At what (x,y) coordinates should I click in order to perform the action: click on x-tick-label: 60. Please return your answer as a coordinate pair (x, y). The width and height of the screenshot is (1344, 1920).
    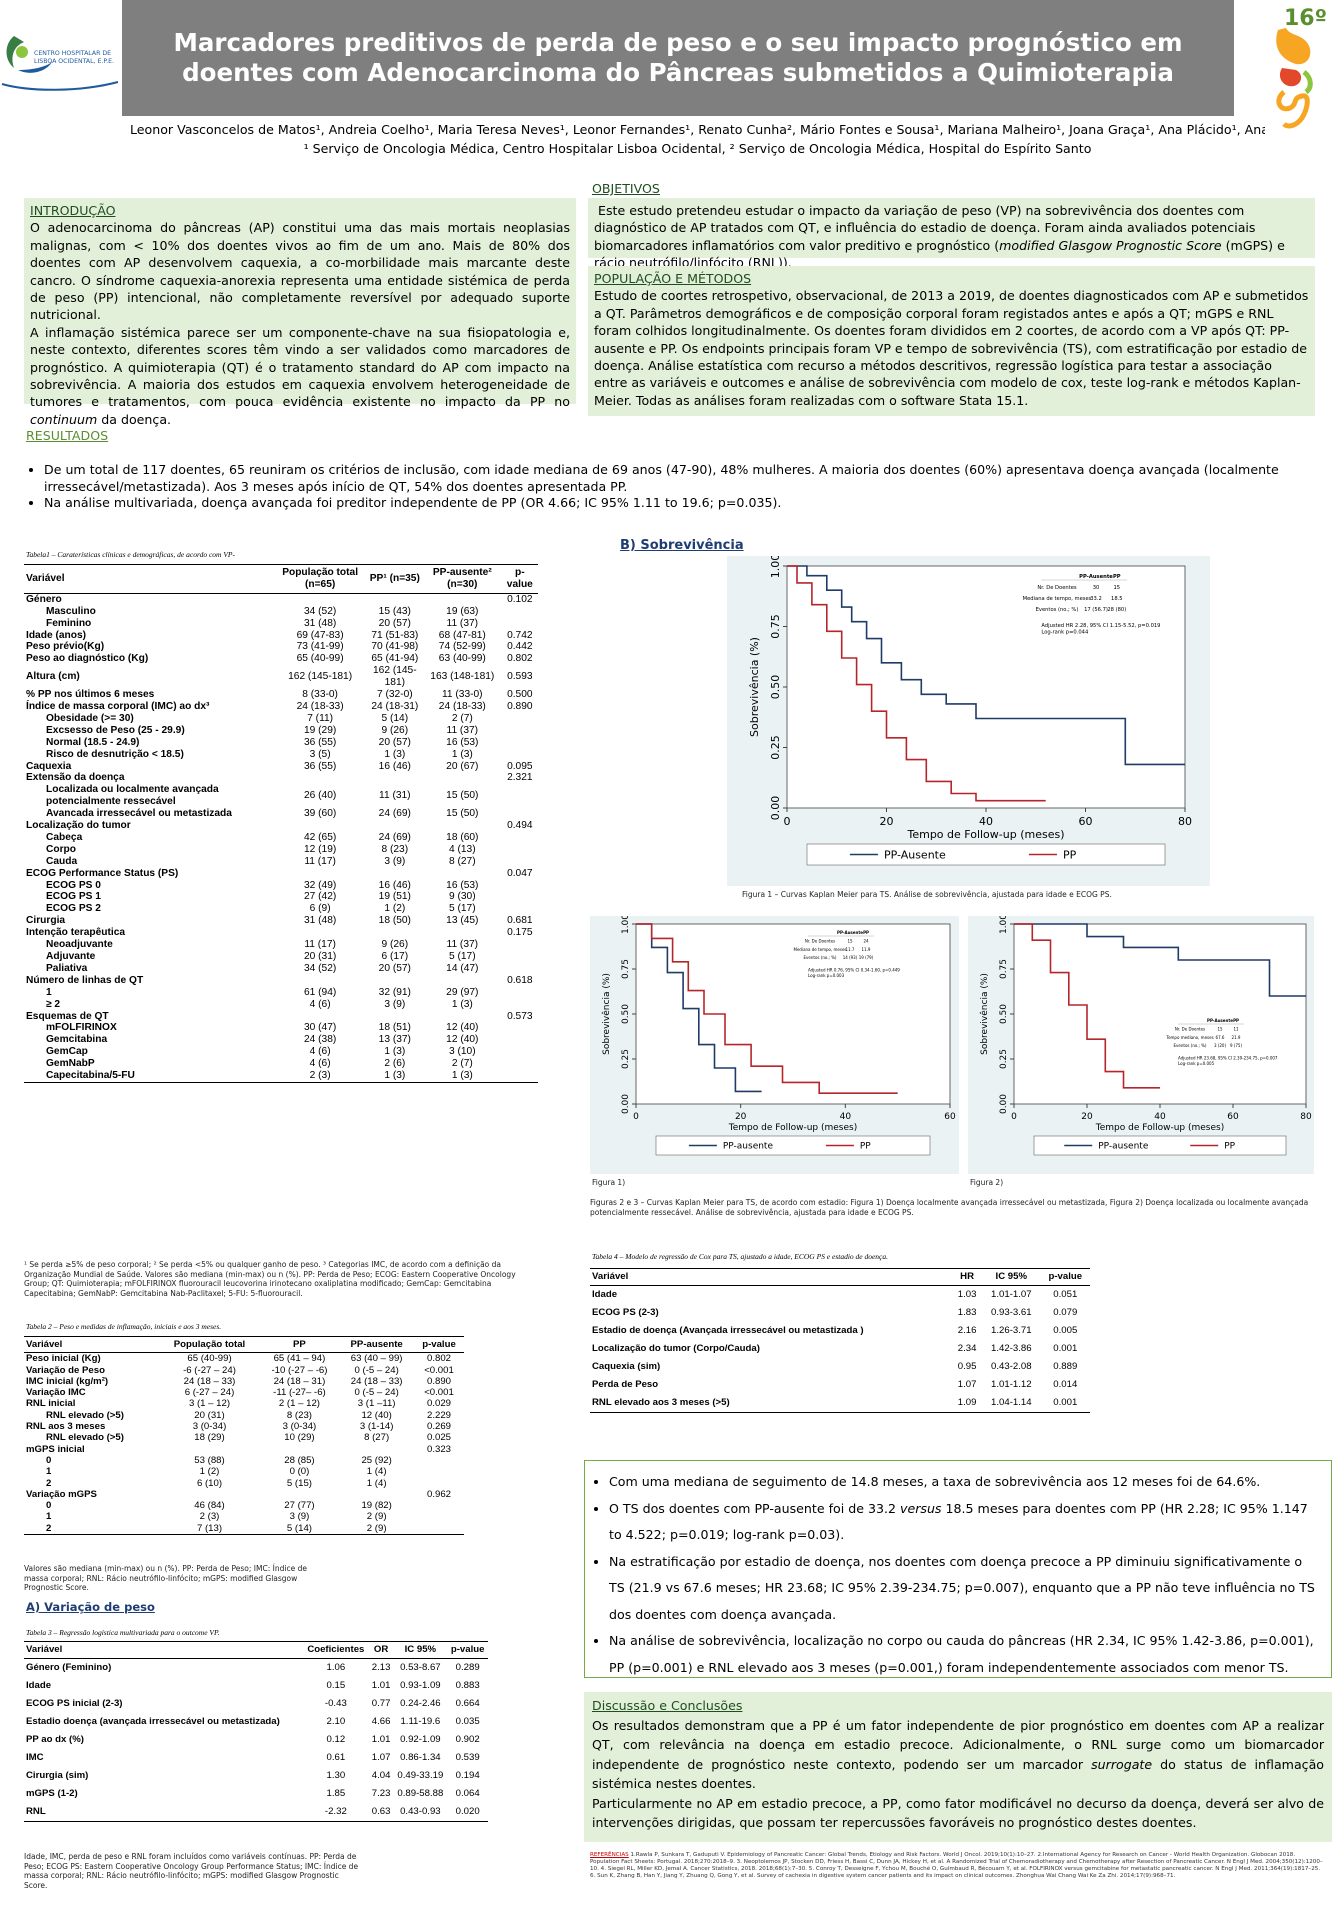
    Looking at the image, I should click on (950, 1117).